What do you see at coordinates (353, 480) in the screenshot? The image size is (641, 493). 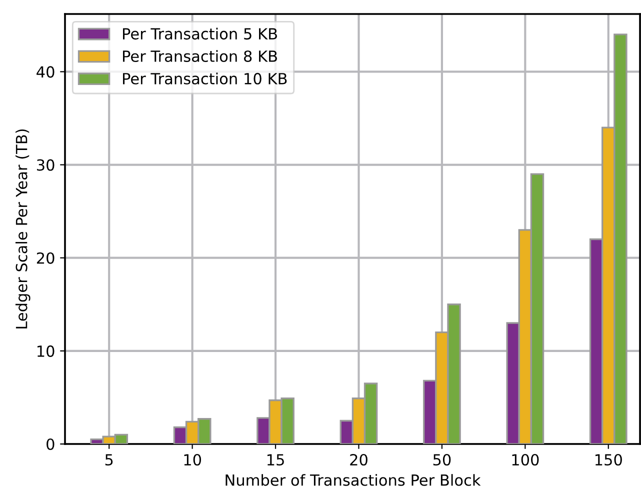 I see `x-axis-title: Number of Transactions Per Block` at bounding box center [353, 480].